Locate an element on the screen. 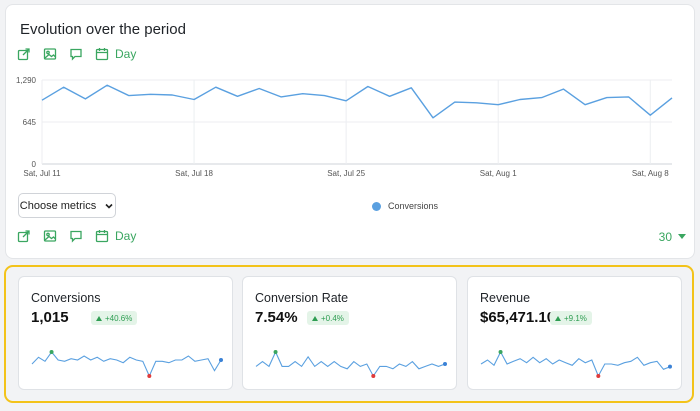 The width and height of the screenshot is (700, 411). x-tick-label: Sat, Jul 18 is located at coordinates (194, 173).